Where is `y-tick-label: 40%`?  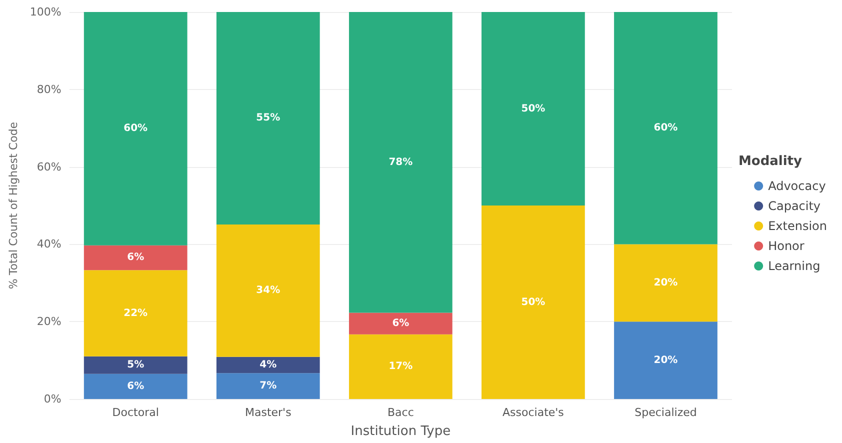 y-tick-label: 40% is located at coordinates (49, 244).